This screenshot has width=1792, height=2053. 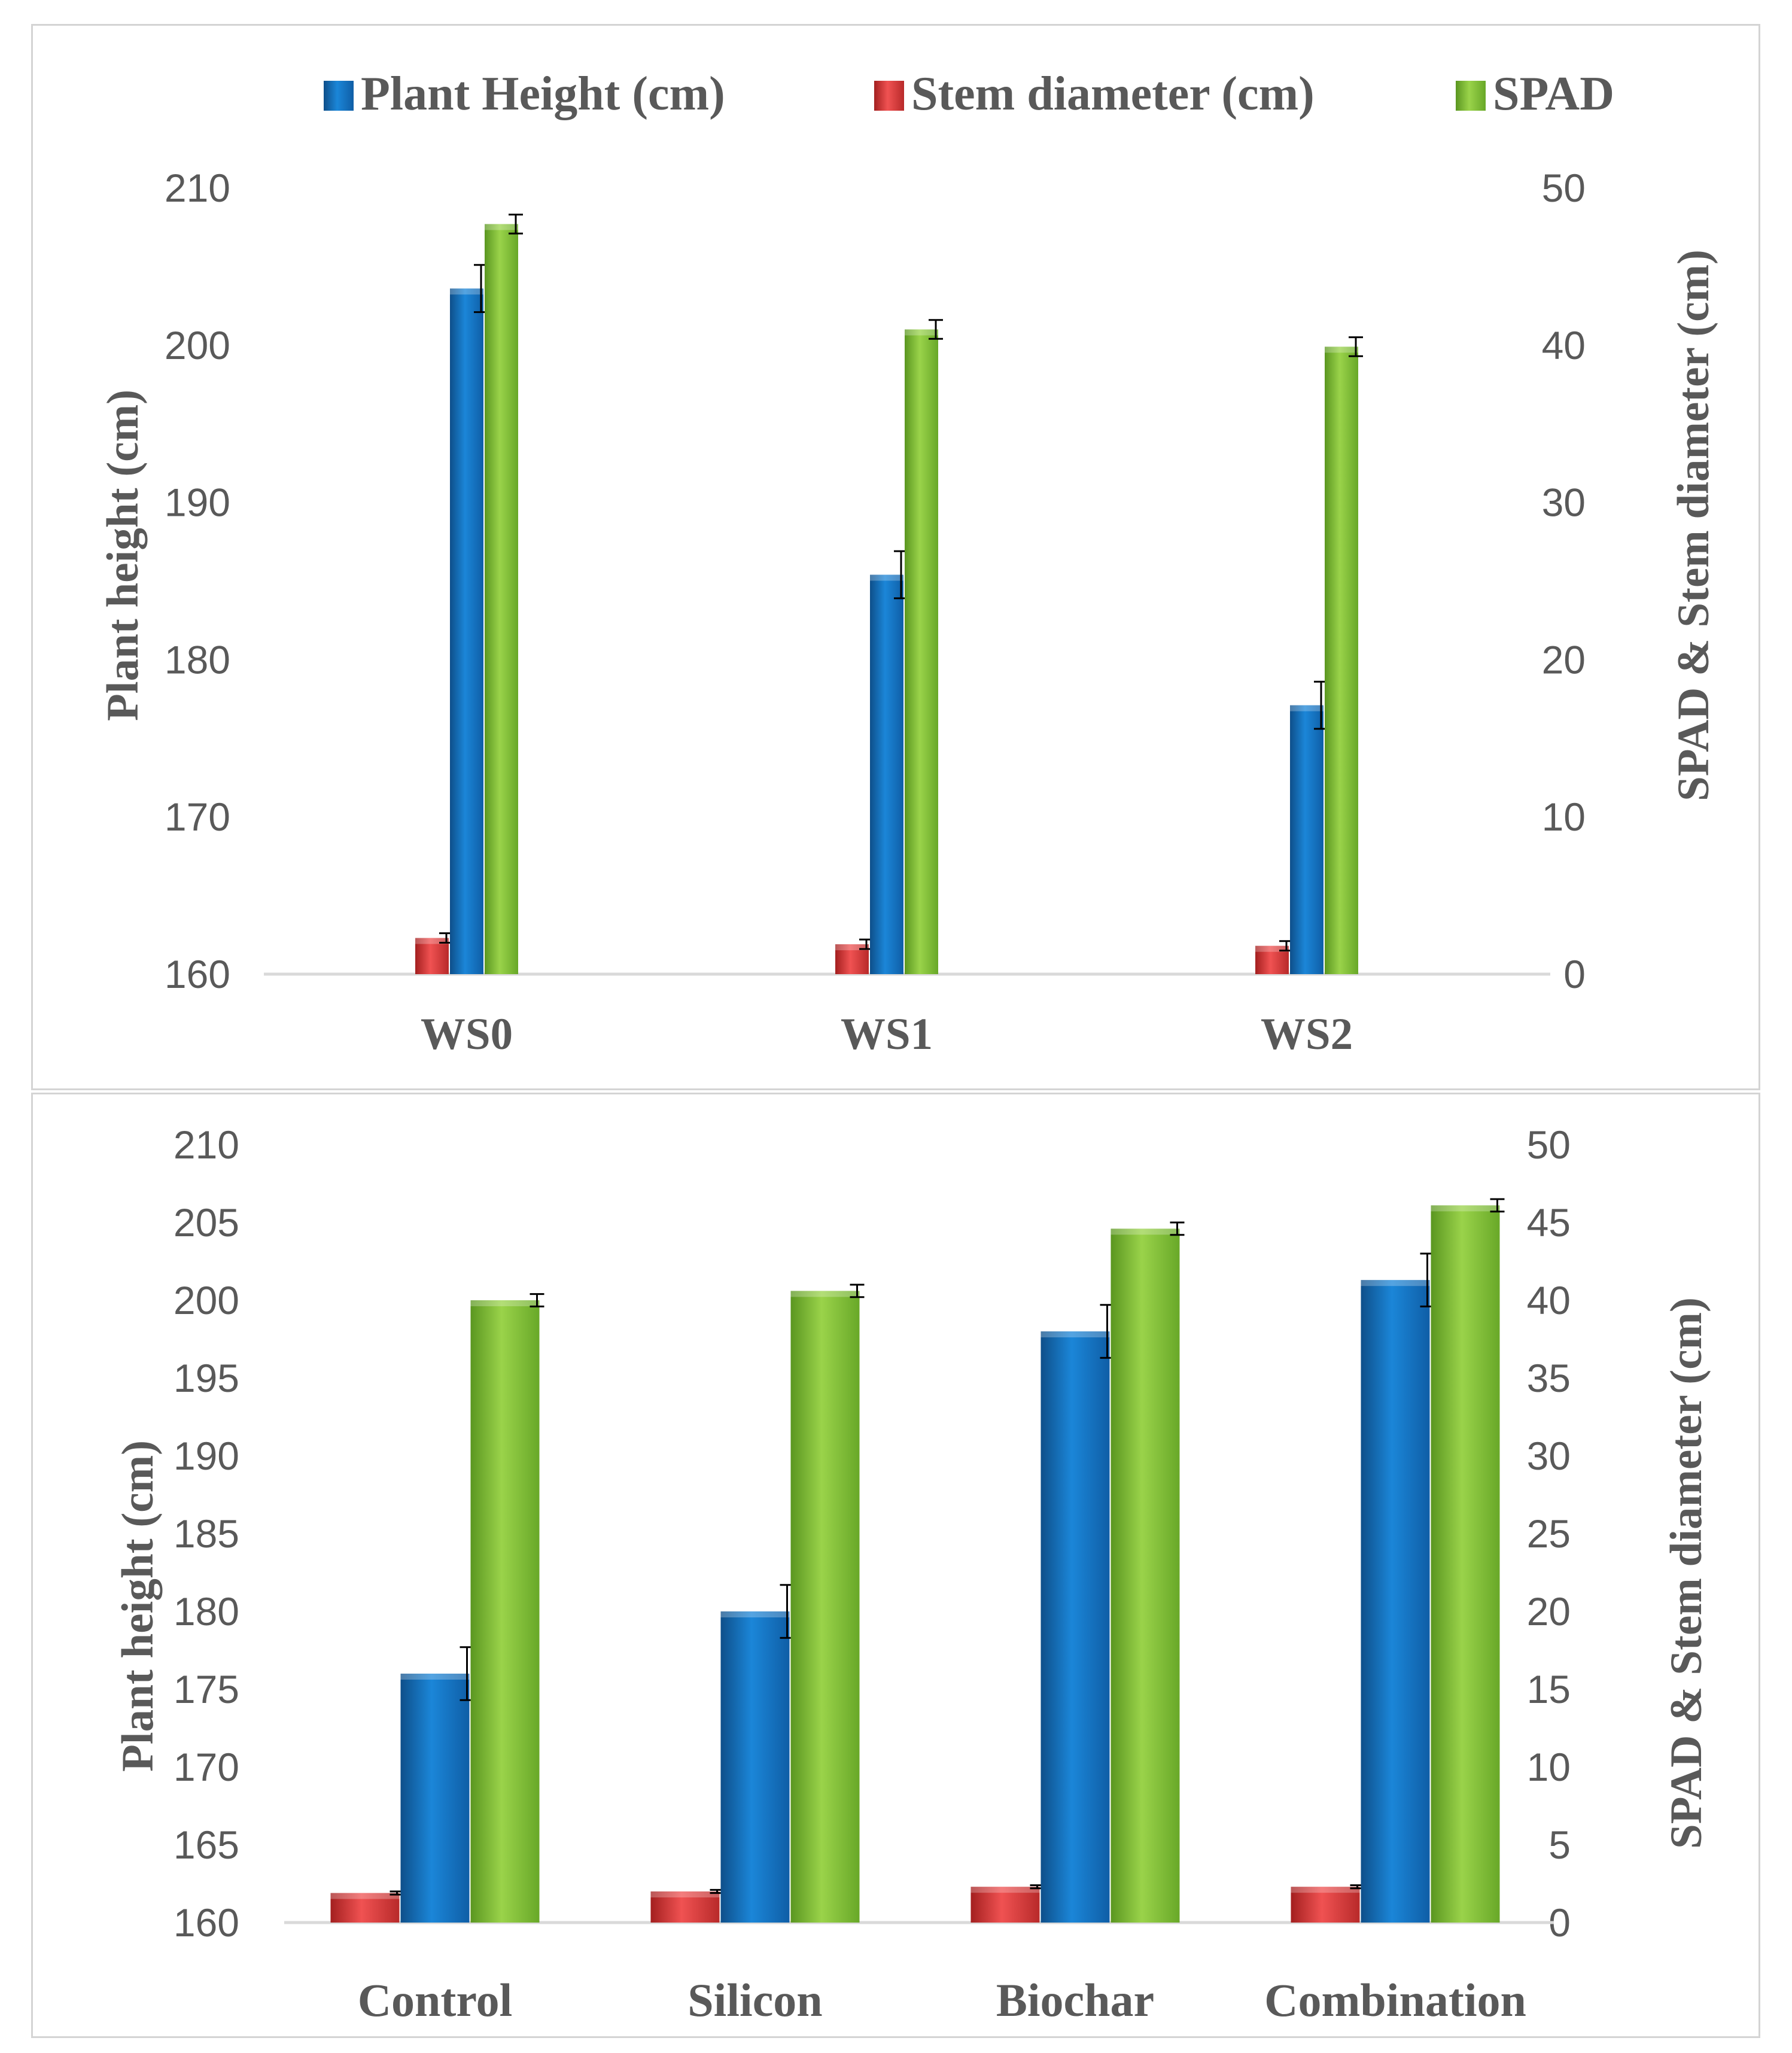 What do you see at coordinates (339, 96) in the screenshot?
I see `legend-swatch-height` at bounding box center [339, 96].